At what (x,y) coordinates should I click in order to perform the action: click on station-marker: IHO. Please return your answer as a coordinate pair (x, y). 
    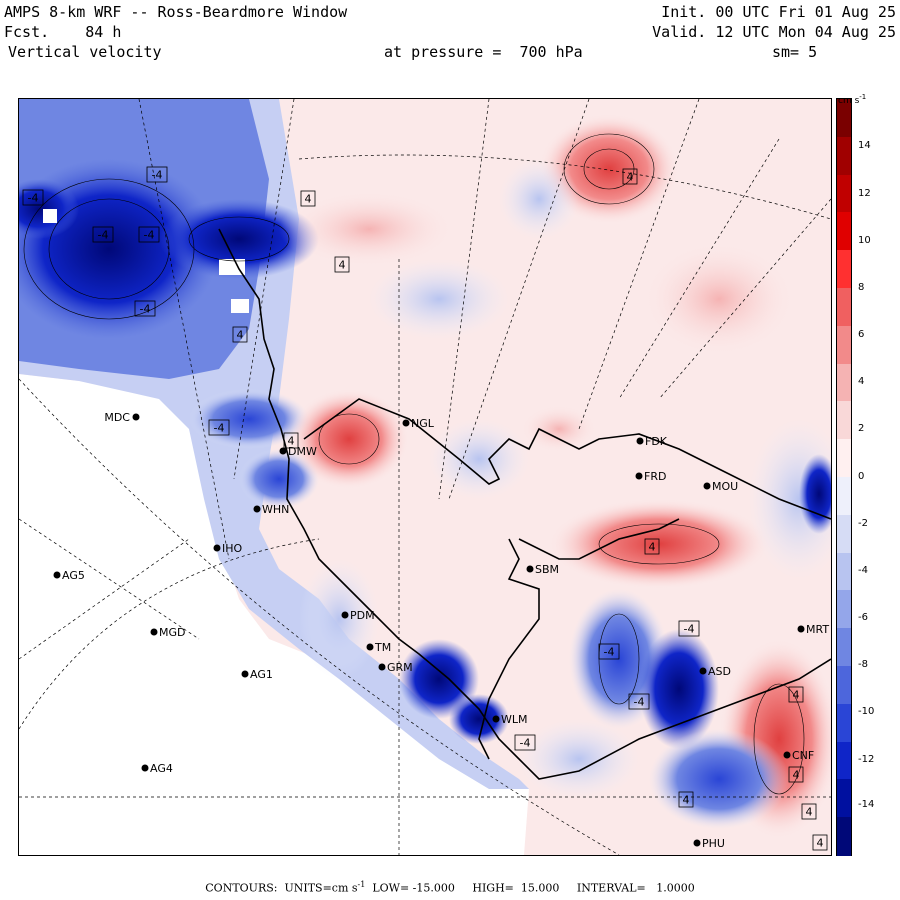
    Looking at the image, I should click on (228, 548).